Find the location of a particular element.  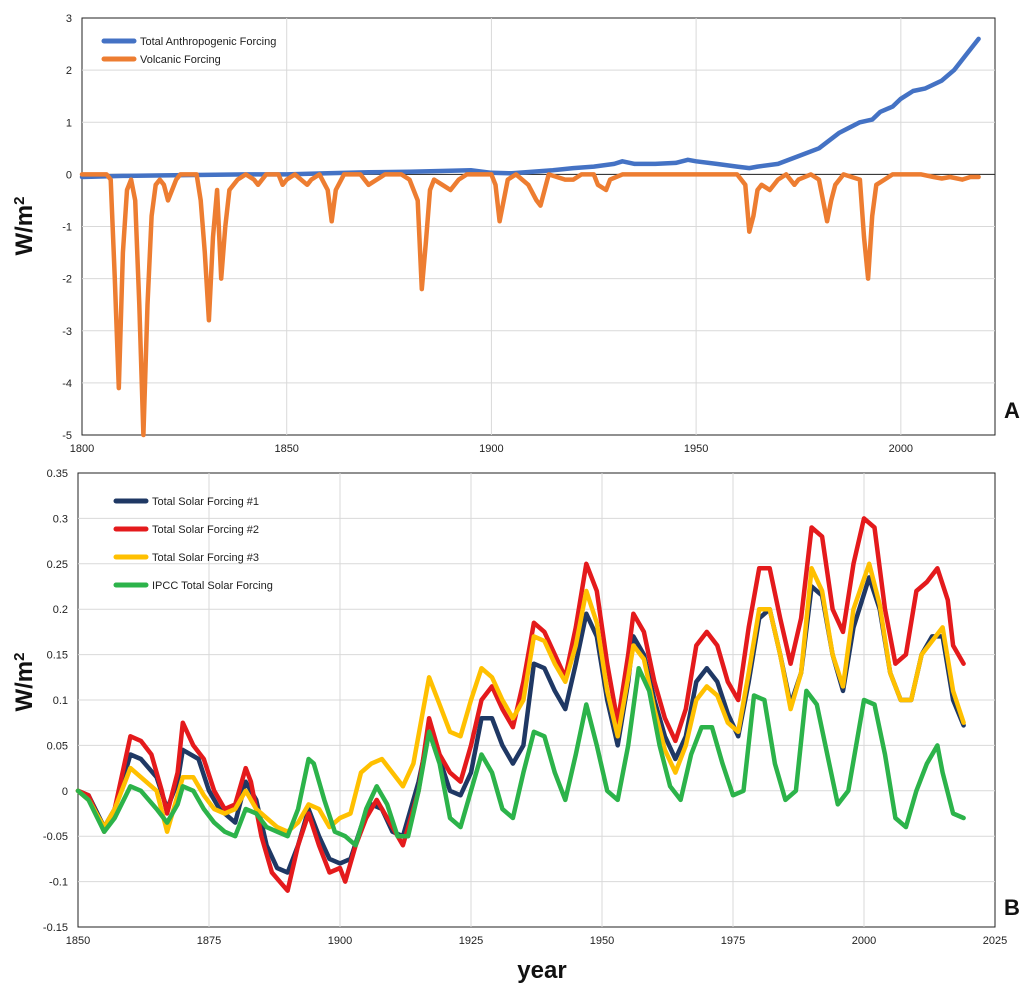

x-tick-label: 1875 is located at coordinates (209, 941).